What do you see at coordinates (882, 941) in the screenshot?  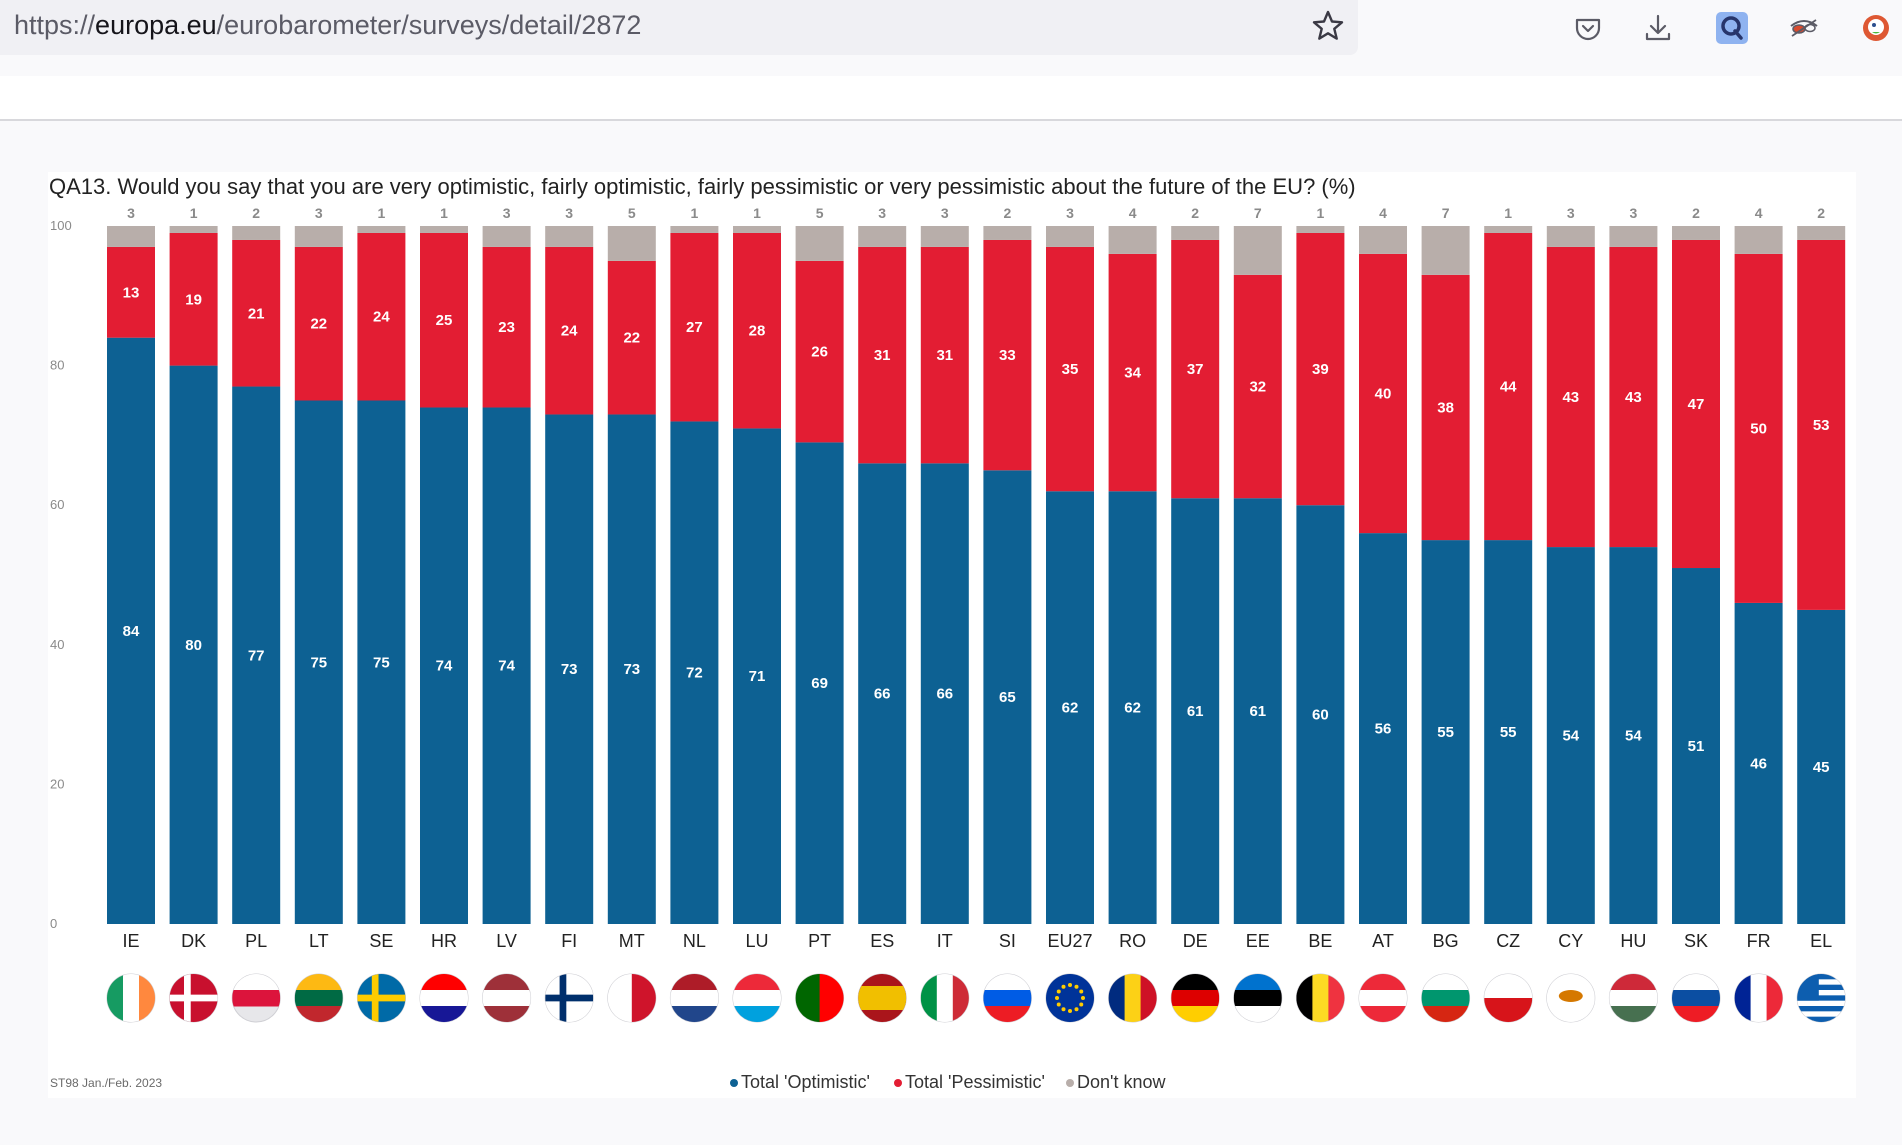 I see `x-tick-label: ES` at bounding box center [882, 941].